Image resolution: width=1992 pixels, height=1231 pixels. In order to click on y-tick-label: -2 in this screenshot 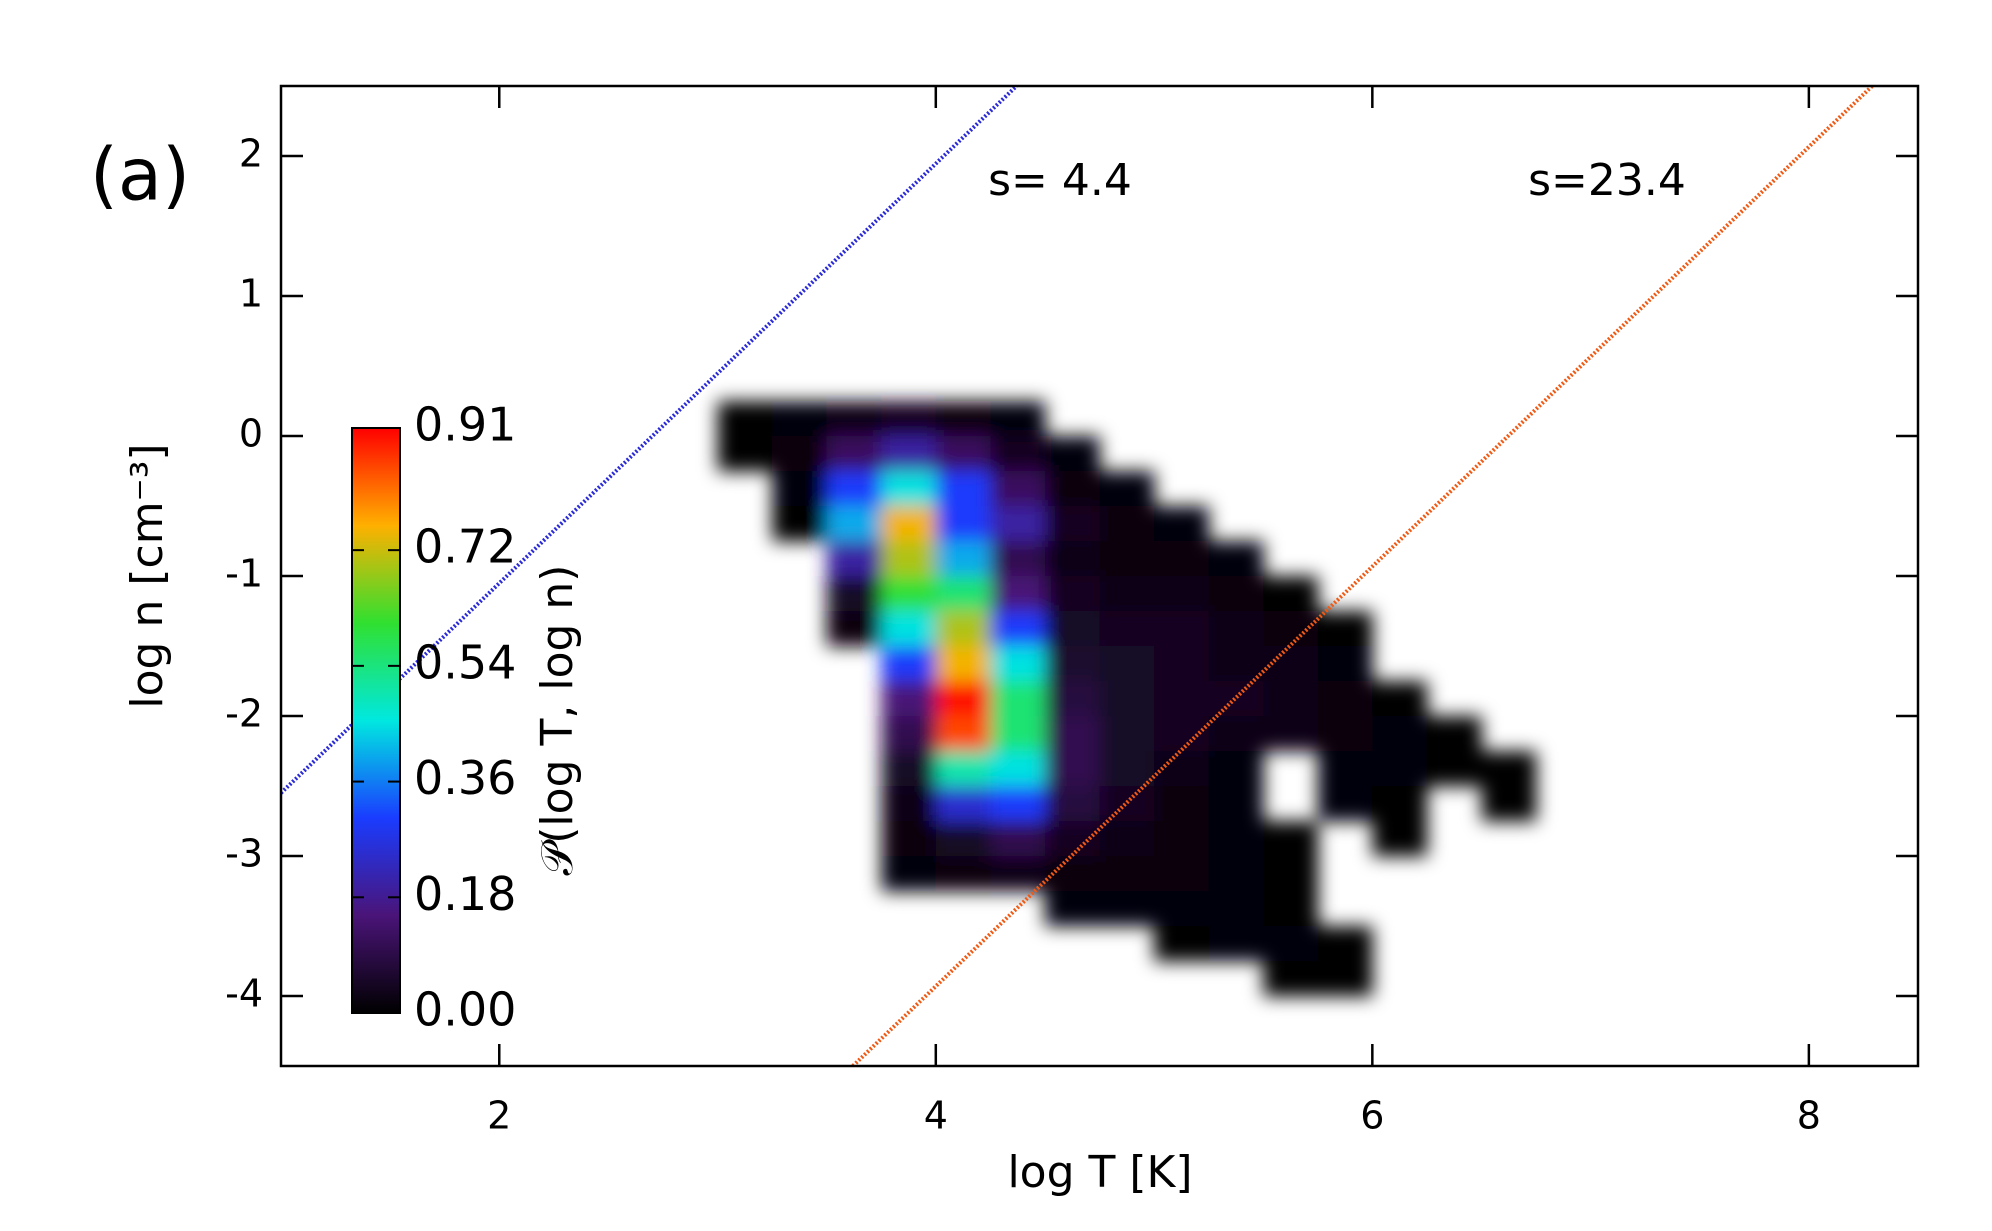, I will do `click(244, 714)`.